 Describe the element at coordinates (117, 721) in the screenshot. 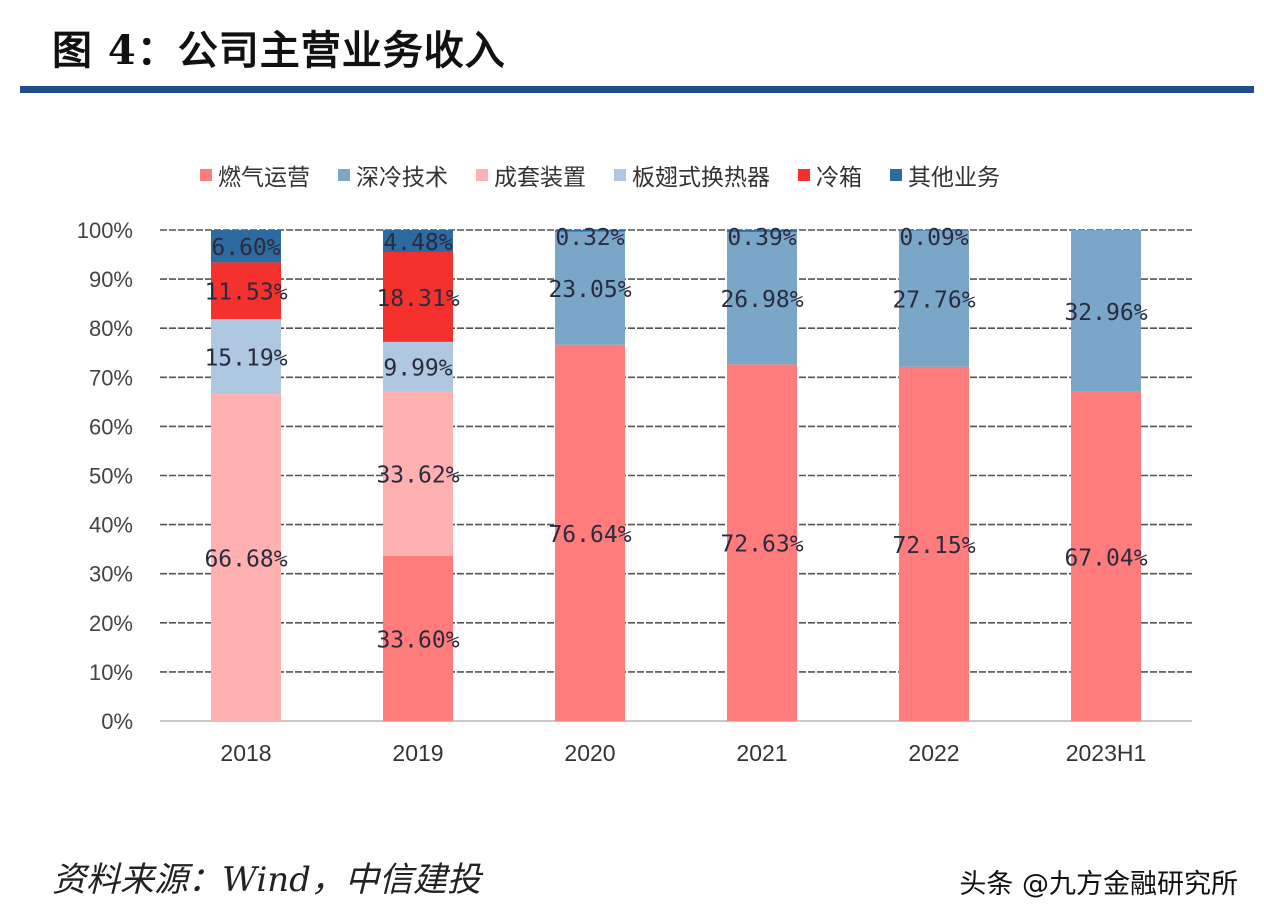

I see `y-tick-label: 0%` at that location.